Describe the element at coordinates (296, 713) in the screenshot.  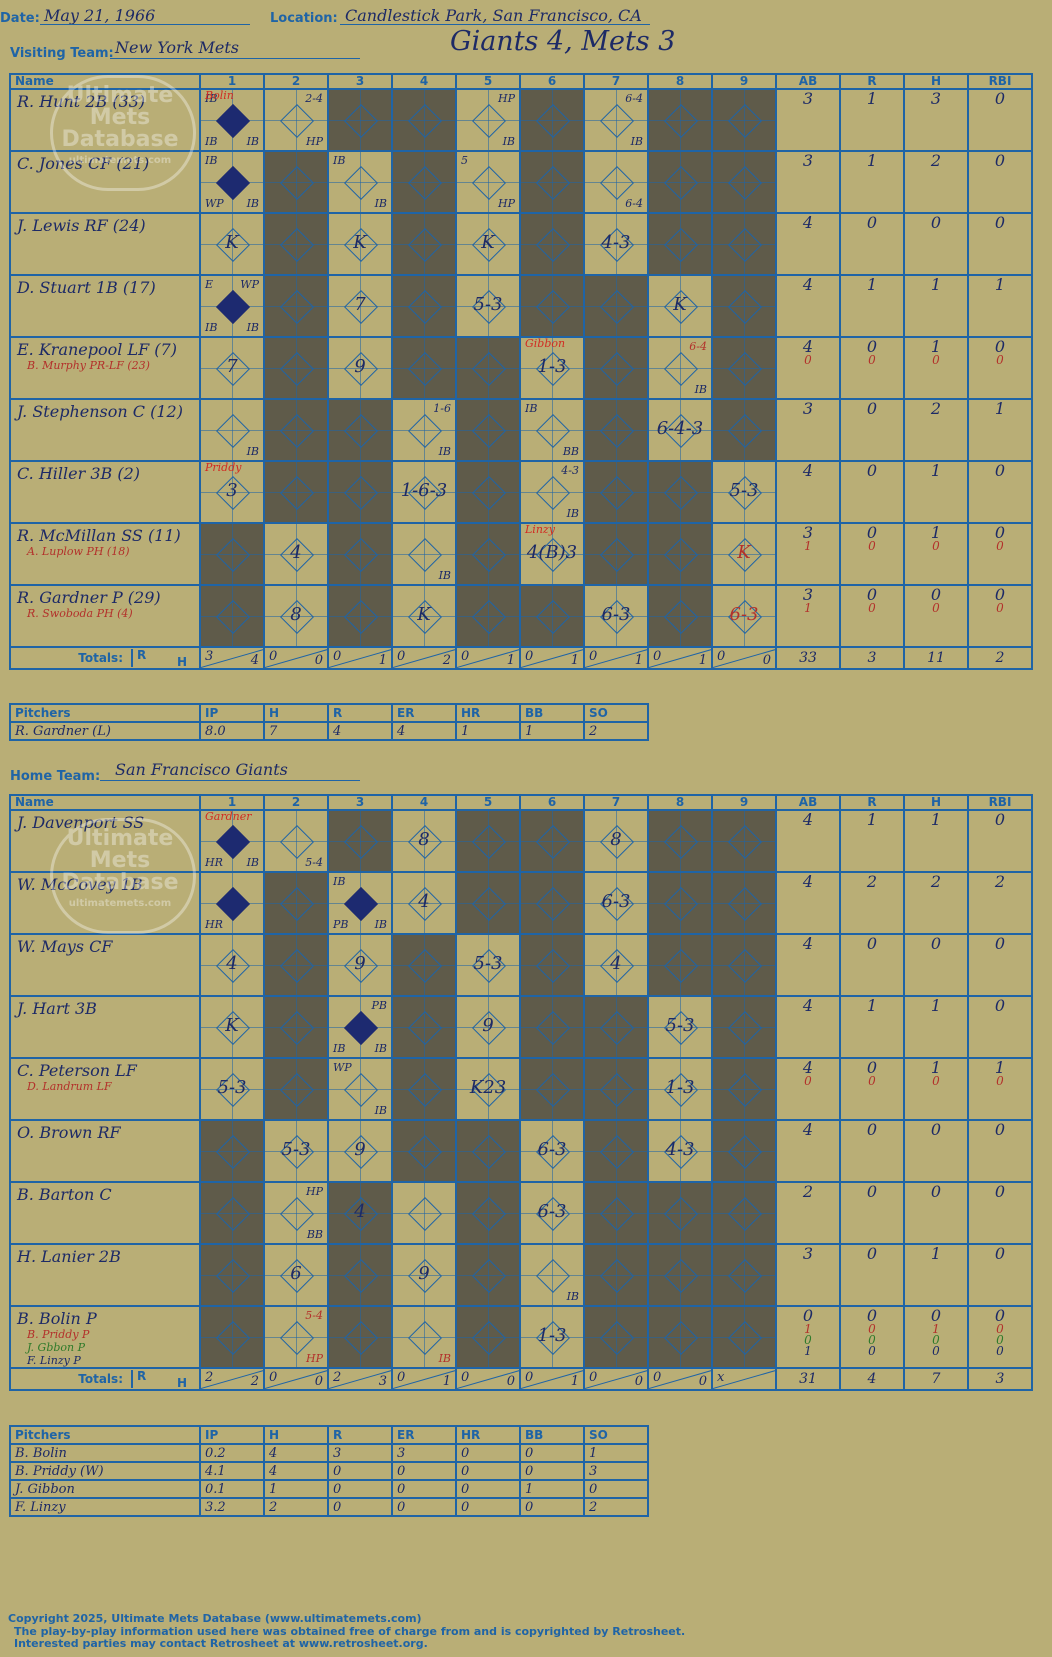
I see `pitching-header: H` at that location.